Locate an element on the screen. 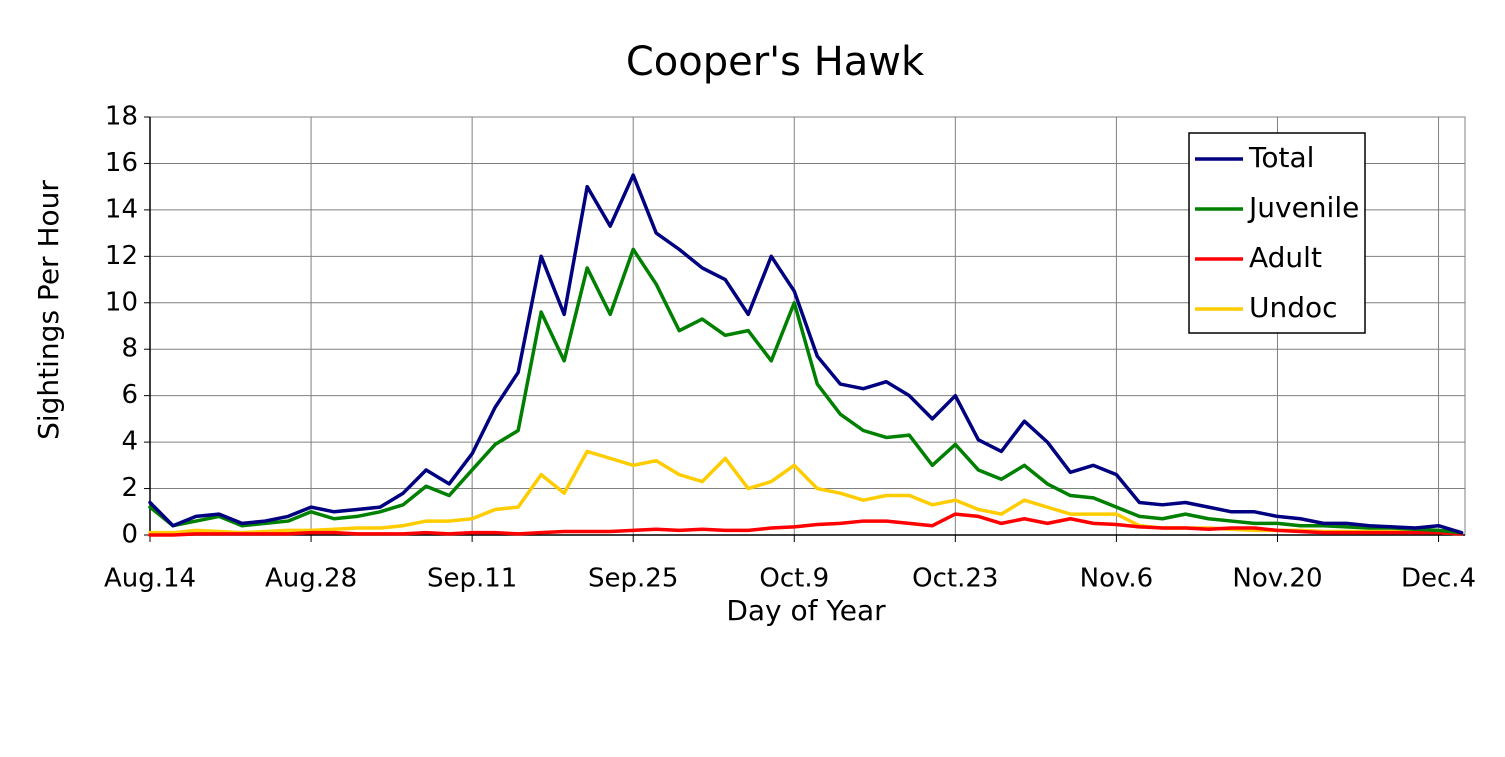 The width and height of the screenshot is (1505, 757). chart-title: Cooper's Hawk is located at coordinates (775, 62).